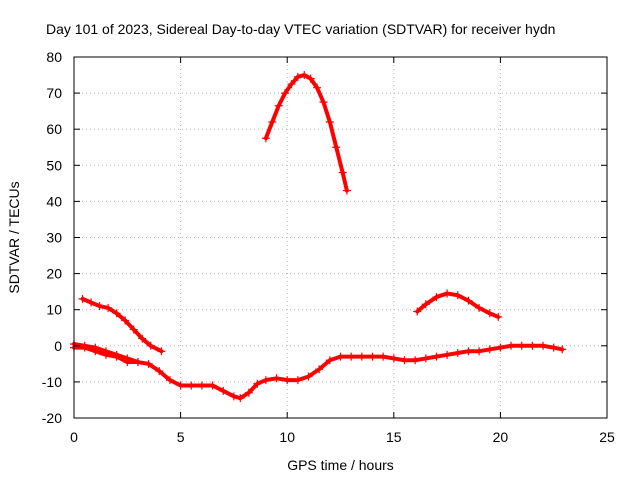  I want to click on y-tick-label: 20, so click(54, 274).